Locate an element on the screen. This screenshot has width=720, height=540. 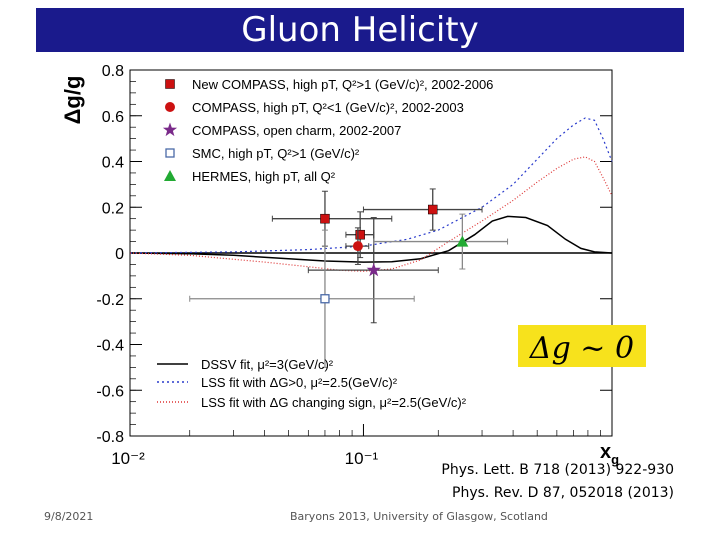
annotation-box is located at coordinates (582, 346).